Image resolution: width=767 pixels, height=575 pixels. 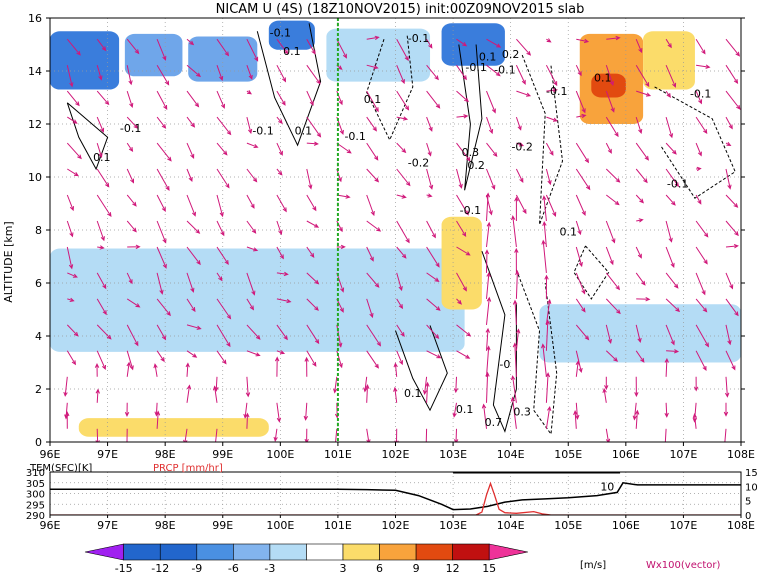 I want to click on contour-label: 0.3, so click(x=522, y=412).